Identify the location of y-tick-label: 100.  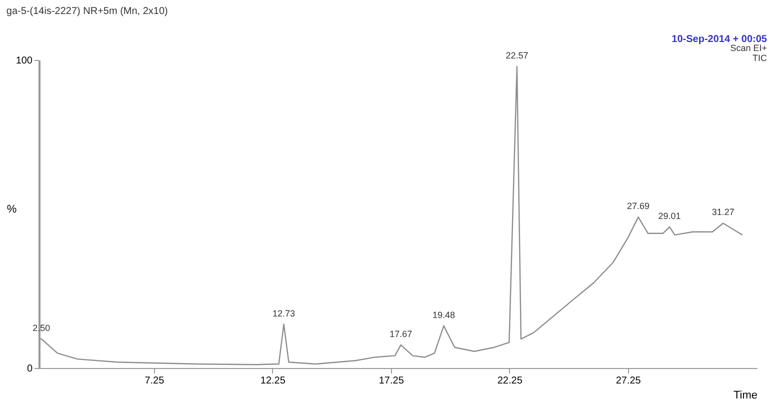
(24, 61).